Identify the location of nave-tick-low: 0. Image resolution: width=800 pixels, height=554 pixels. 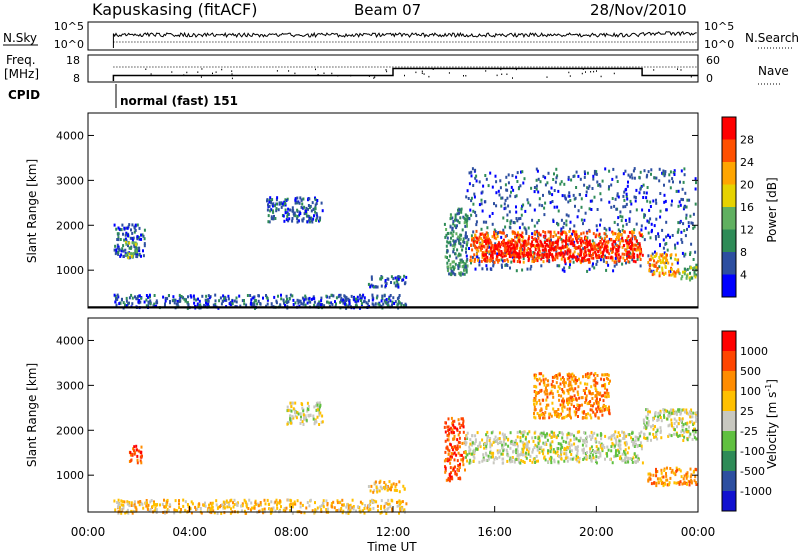
(709, 78).